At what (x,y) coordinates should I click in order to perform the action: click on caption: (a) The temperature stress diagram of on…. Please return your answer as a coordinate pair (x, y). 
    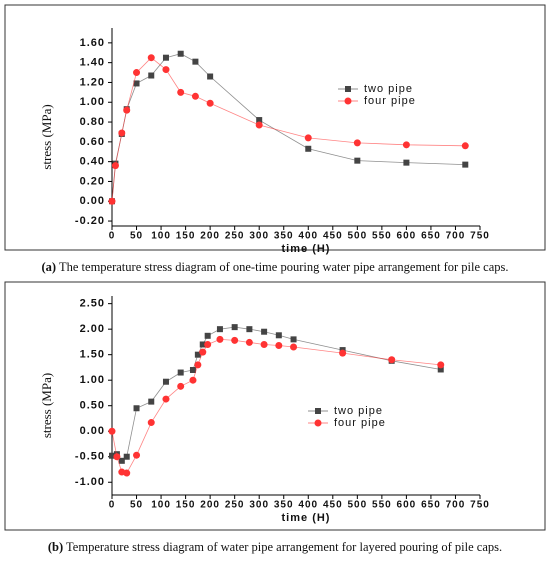
    Looking at the image, I should click on (275, 267).